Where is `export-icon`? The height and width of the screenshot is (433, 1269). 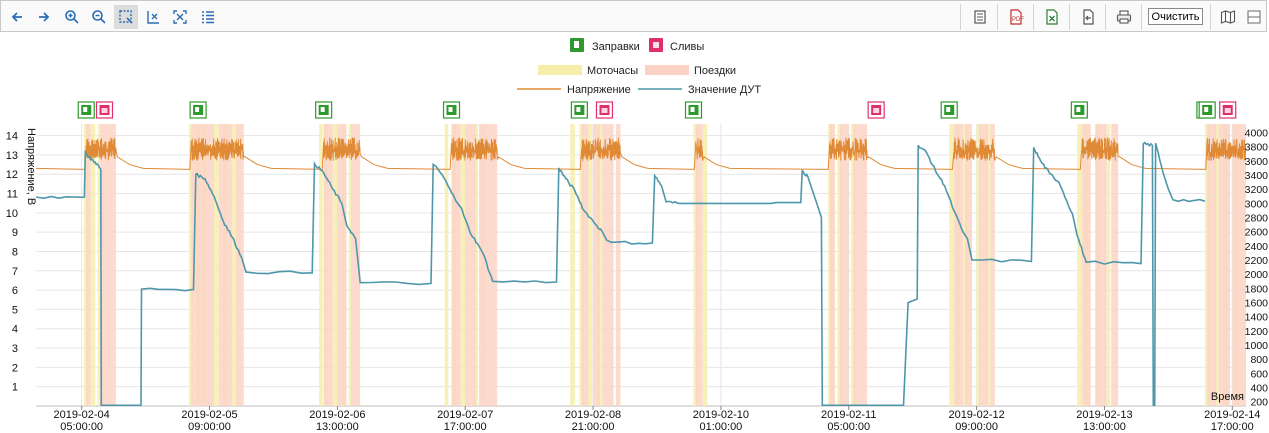
export-icon is located at coordinates (1088, 17).